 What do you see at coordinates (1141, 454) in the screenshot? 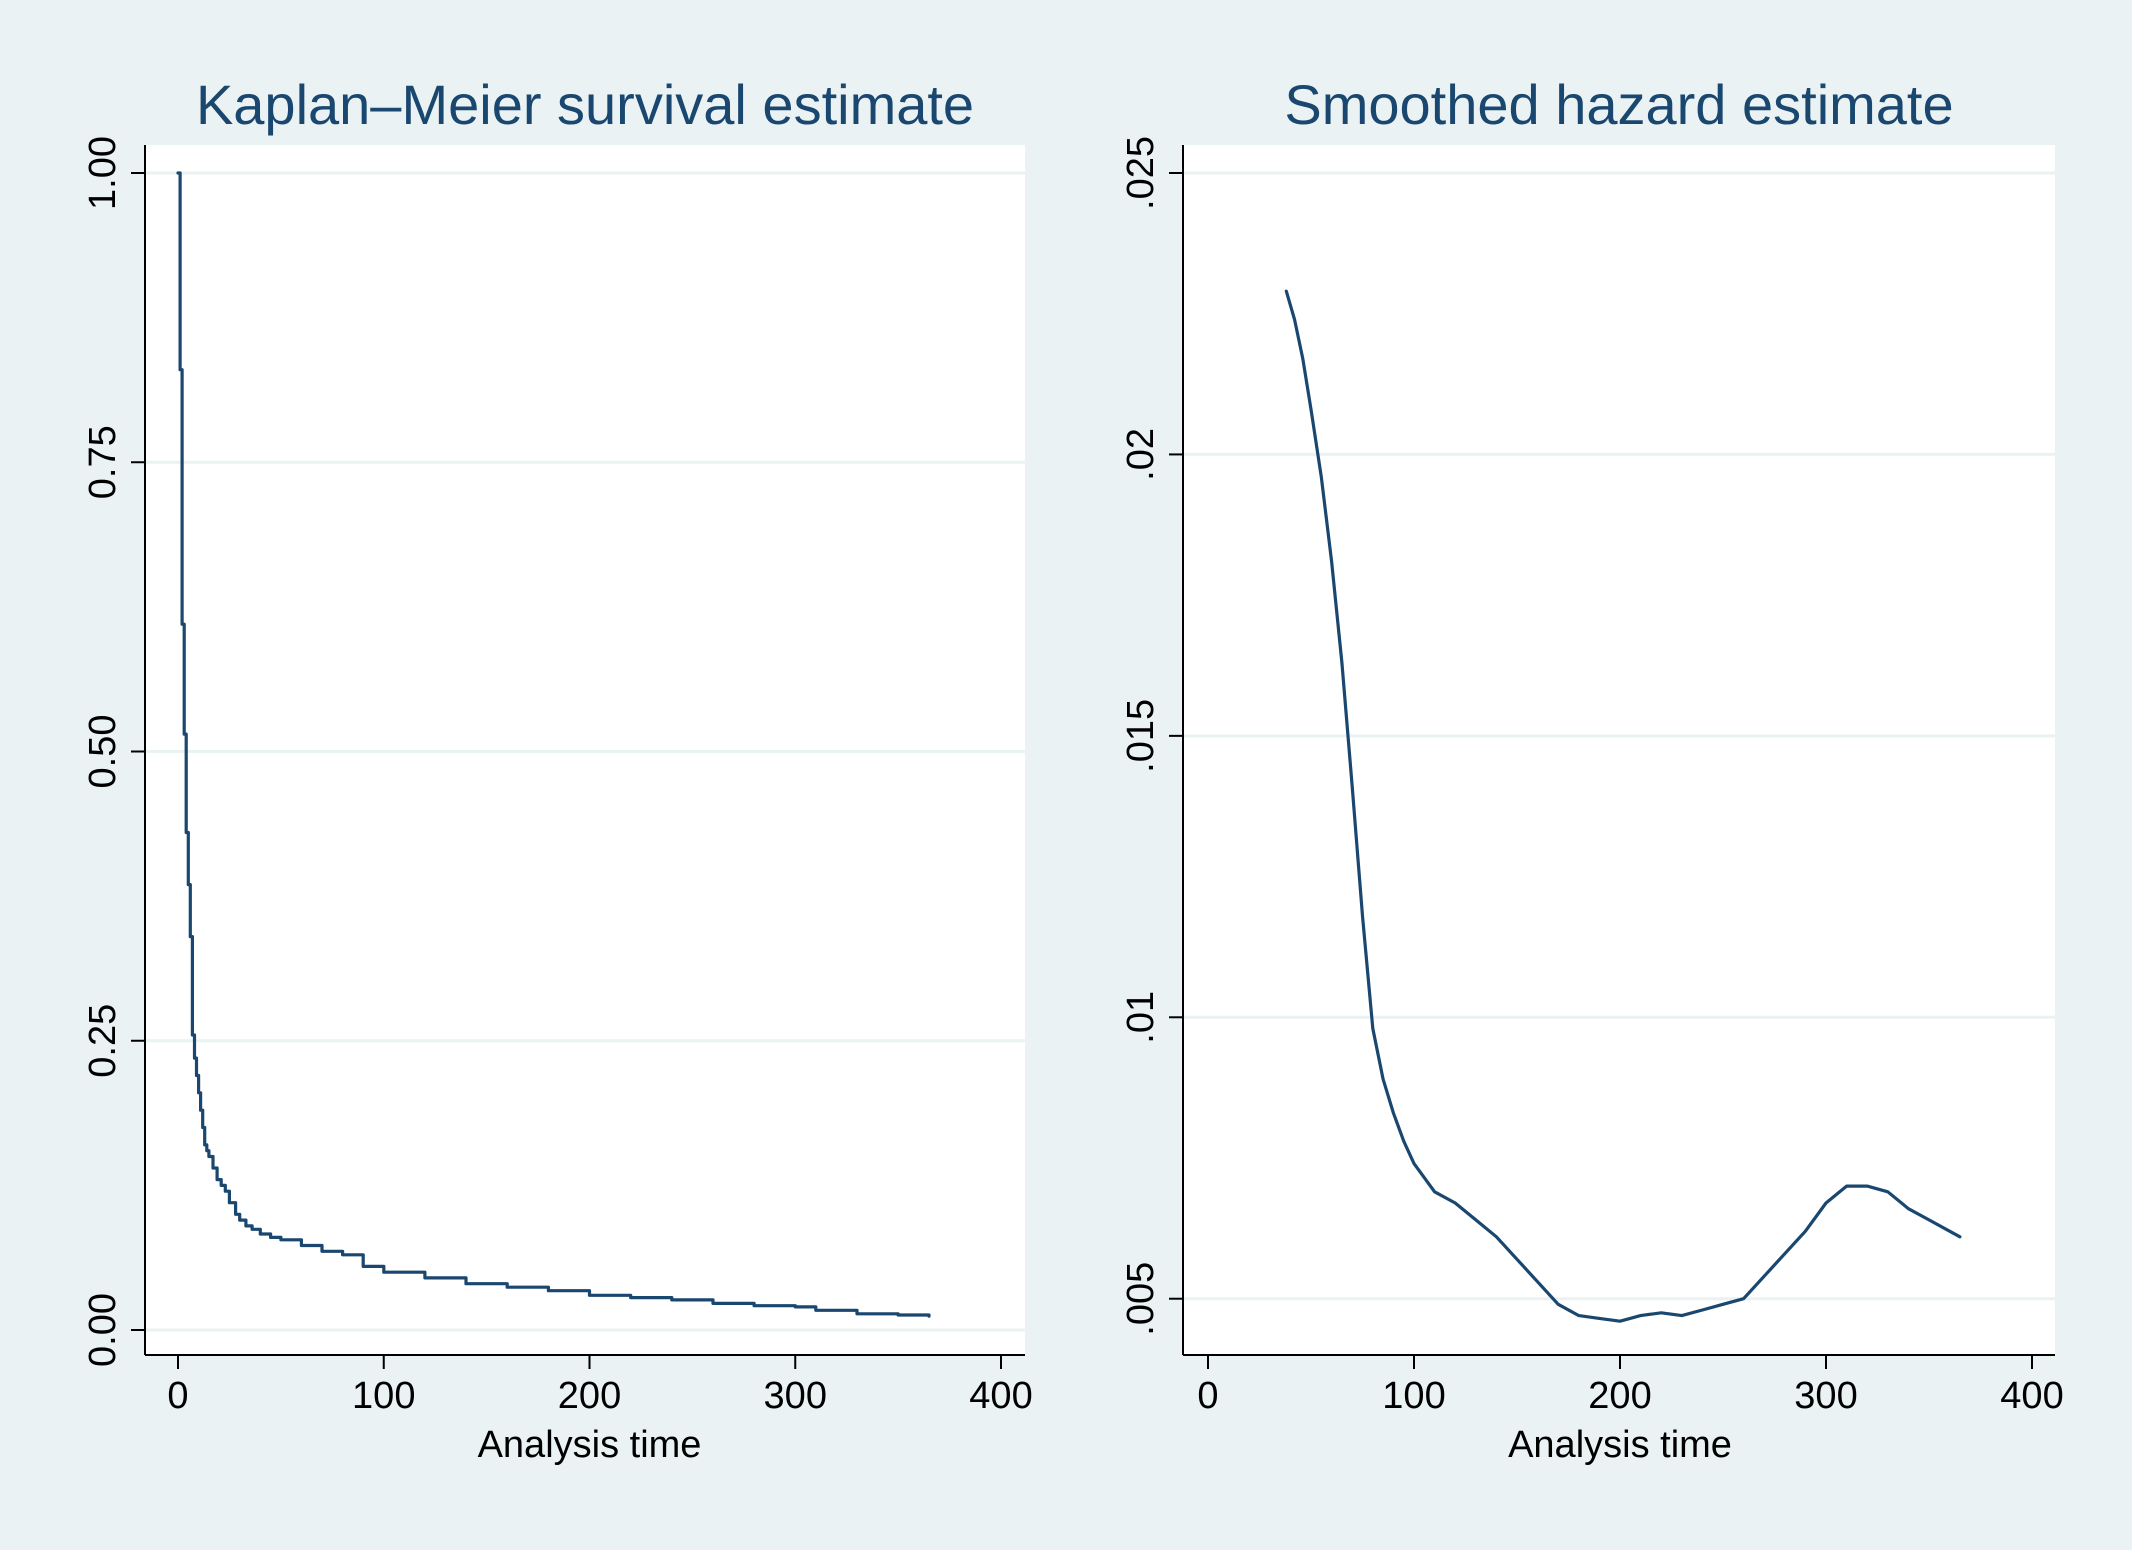
I see `hazard-y-tick-label-3: .02` at bounding box center [1141, 454].